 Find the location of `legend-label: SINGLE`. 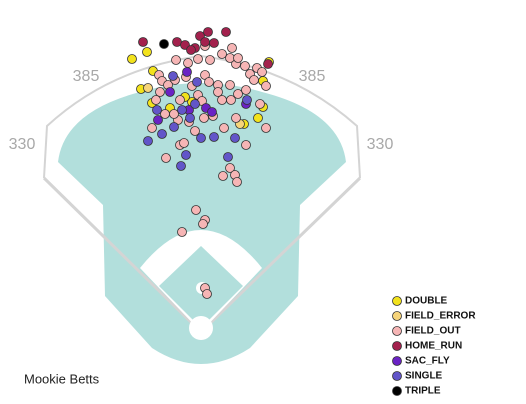

legend-label: SINGLE is located at coordinates (424, 376).